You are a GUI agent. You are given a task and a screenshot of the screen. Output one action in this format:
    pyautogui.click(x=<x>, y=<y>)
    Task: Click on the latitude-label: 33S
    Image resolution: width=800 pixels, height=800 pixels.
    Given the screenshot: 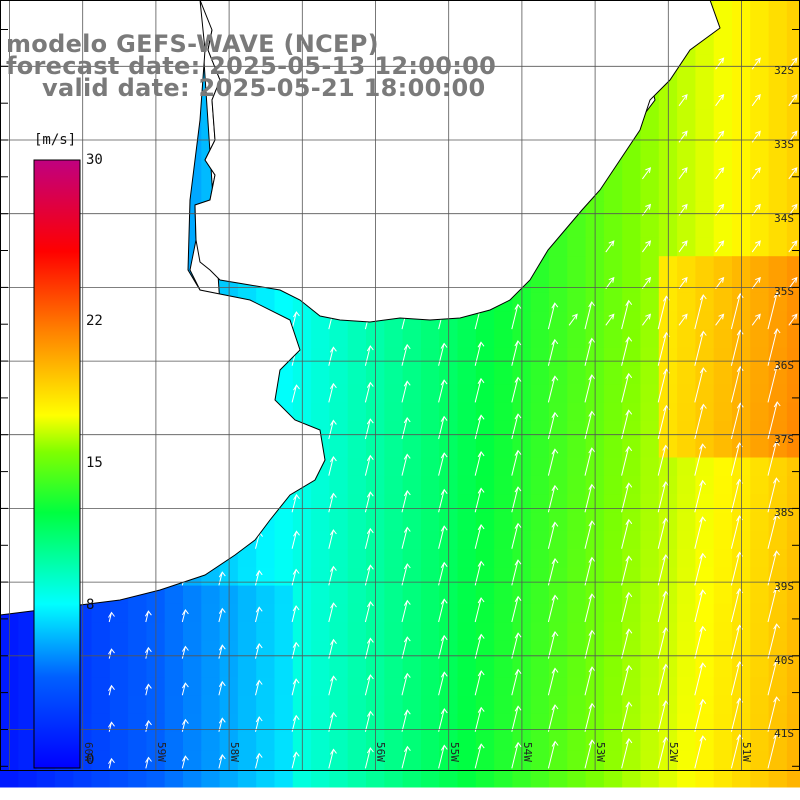 What is the action you would take?
    pyautogui.click(x=784, y=144)
    